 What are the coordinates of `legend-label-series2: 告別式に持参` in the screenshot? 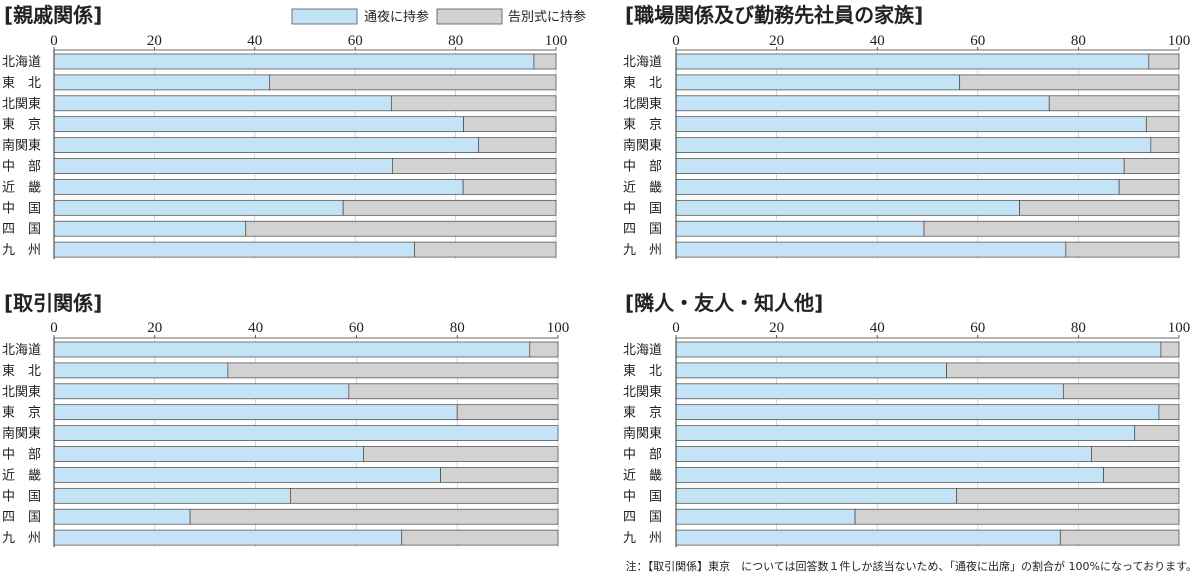 It's located at (547, 17).